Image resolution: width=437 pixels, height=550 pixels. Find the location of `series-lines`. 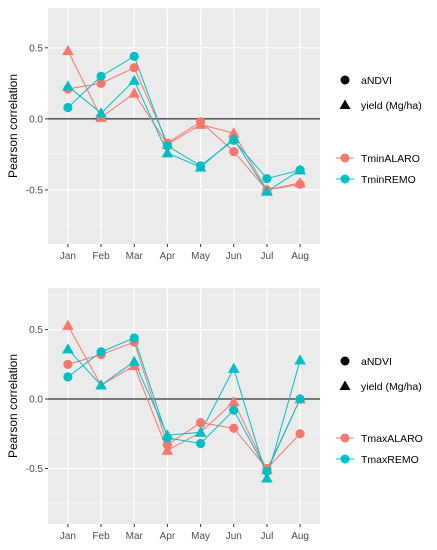

series-lines is located at coordinates (184, 121).